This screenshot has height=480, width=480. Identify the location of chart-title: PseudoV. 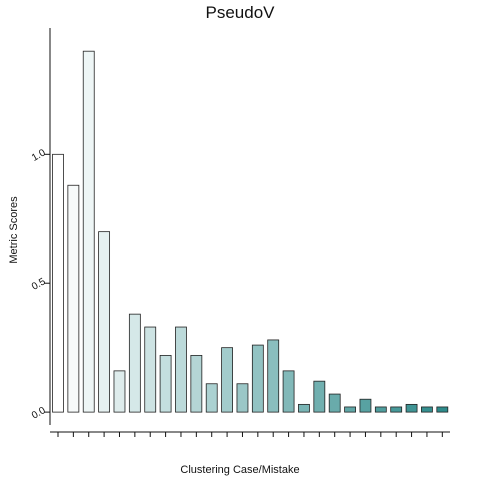
(241, 12).